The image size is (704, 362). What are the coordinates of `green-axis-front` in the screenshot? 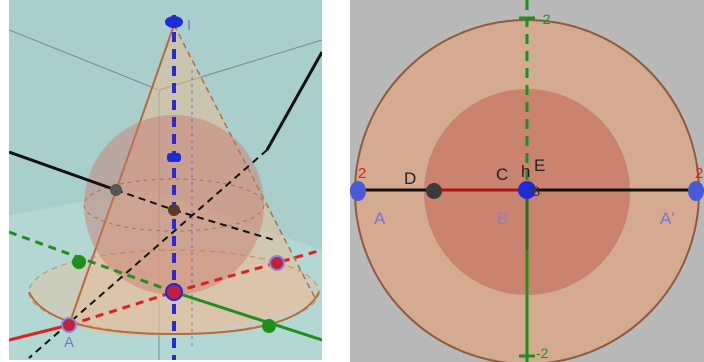 It's located at (247, 316).